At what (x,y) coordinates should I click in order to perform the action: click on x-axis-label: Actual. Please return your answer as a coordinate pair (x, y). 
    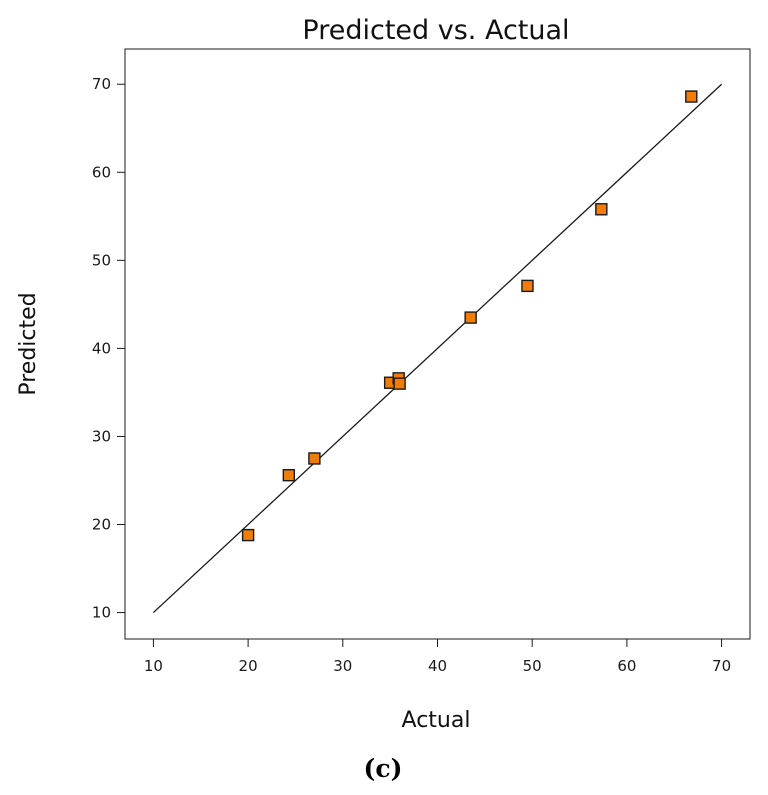
    Looking at the image, I should click on (436, 720).